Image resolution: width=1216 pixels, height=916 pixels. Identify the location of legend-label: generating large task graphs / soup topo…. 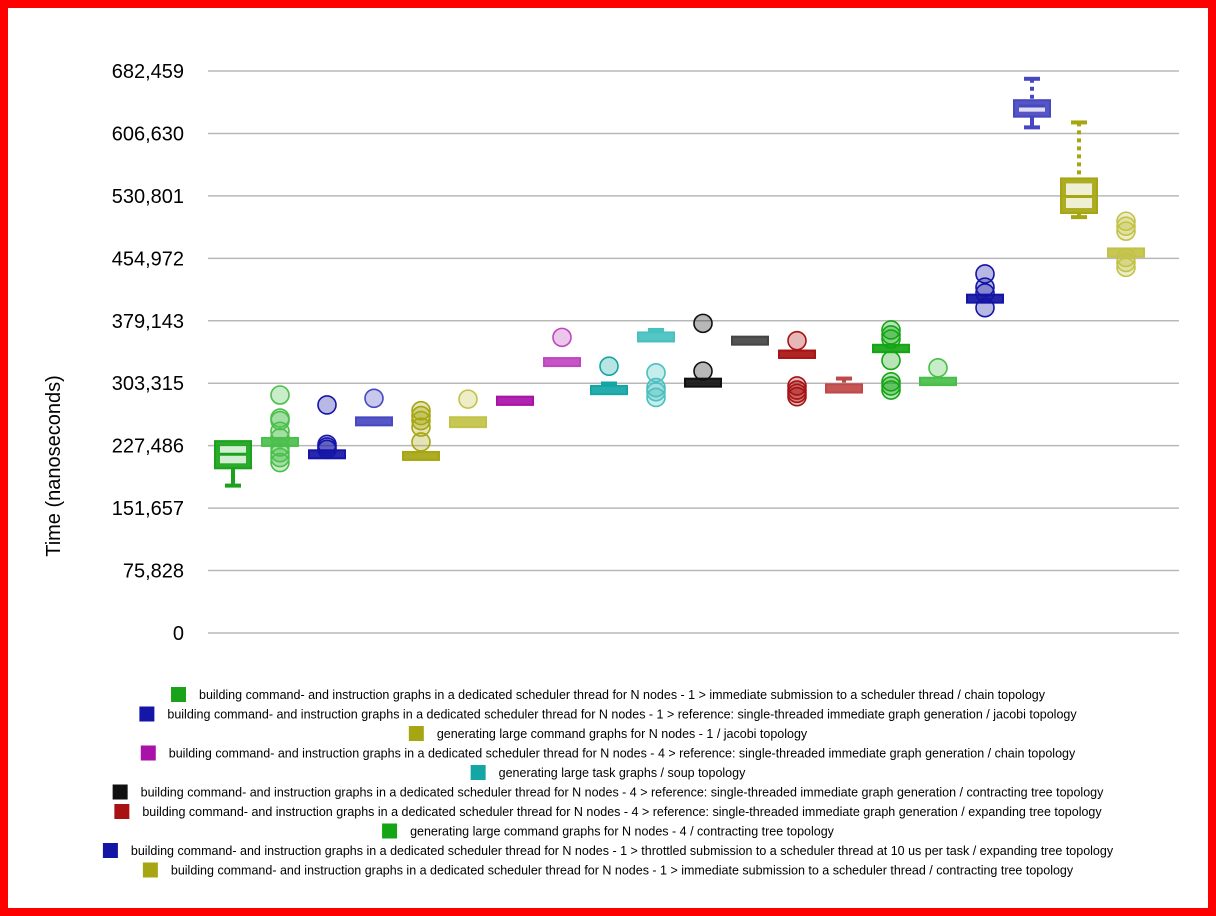
(622, 773).